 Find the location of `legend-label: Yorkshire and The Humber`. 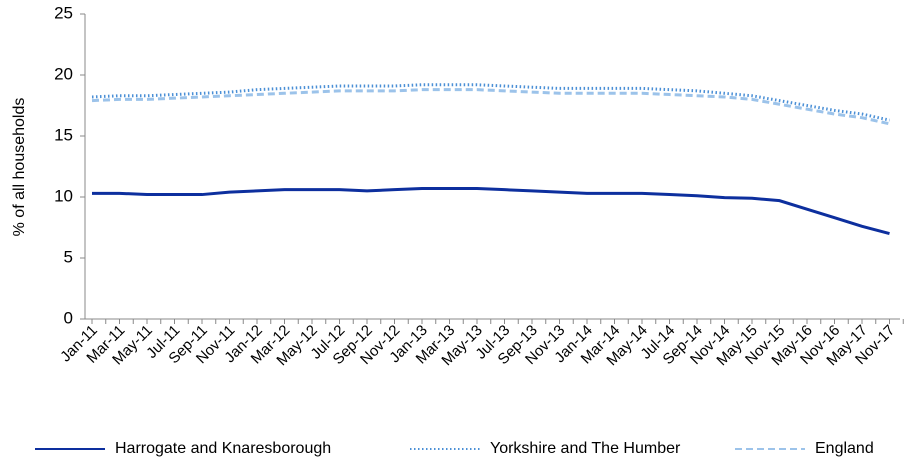

legend-label: Yorkshire and The Humber is located at coordinates (585, 448).